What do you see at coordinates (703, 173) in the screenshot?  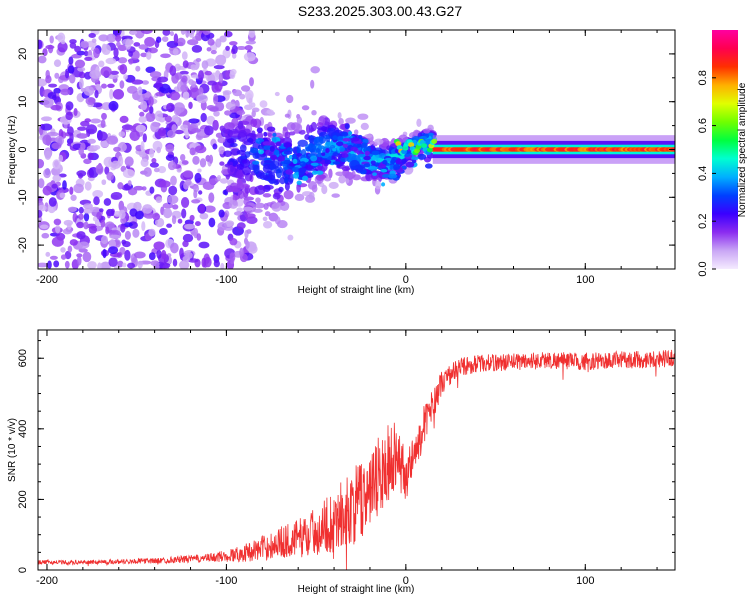 I see `colorbar-tick-label: 0.4` at bounding box center [703, 173].